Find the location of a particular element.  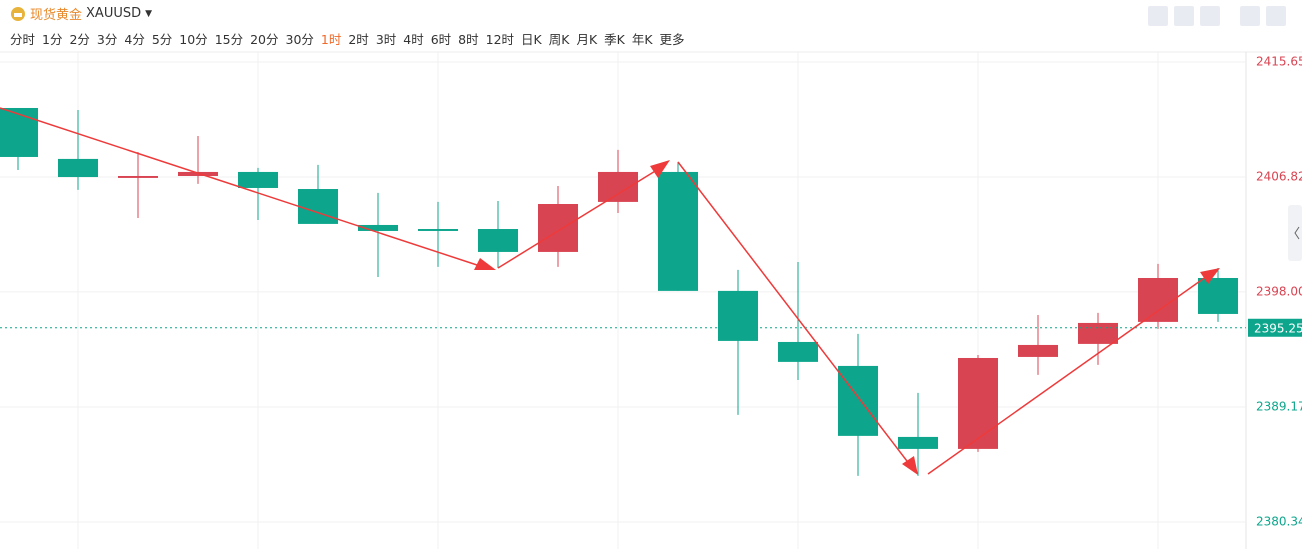

dropdown-caret: ▼ is located at coordinates (149, 13).